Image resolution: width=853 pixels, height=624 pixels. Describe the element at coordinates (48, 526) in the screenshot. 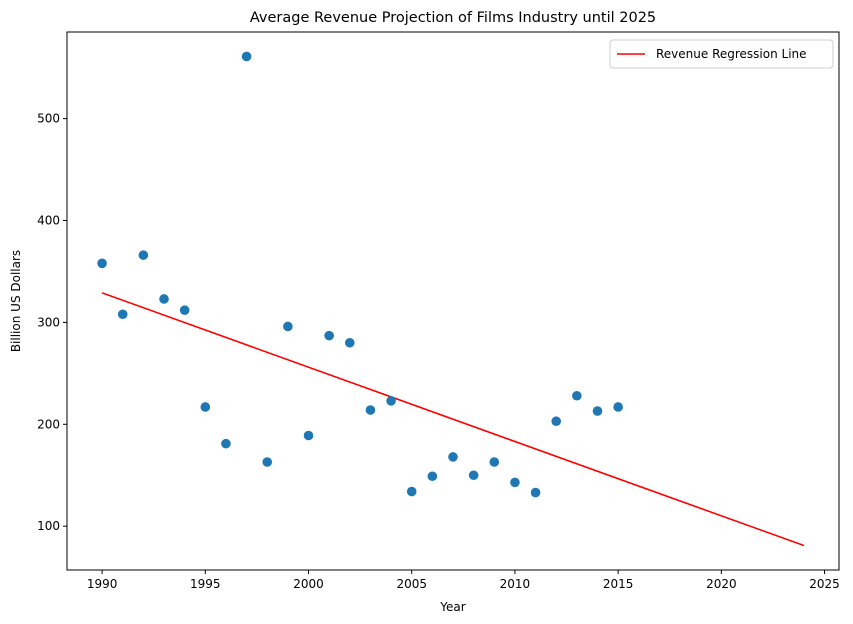

I see `y-tick-label: 100` at that location.